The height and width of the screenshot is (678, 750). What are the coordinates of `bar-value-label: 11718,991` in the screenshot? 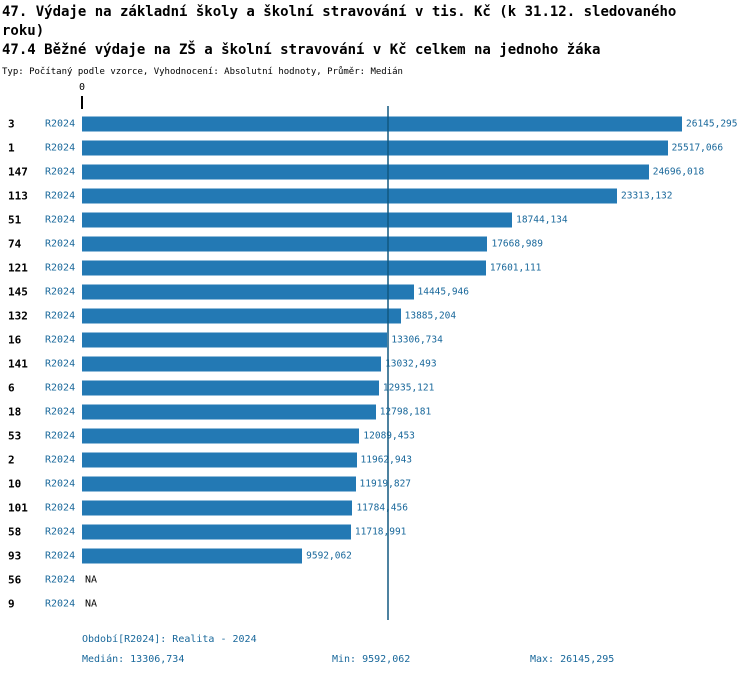 It's located at (380, 532).